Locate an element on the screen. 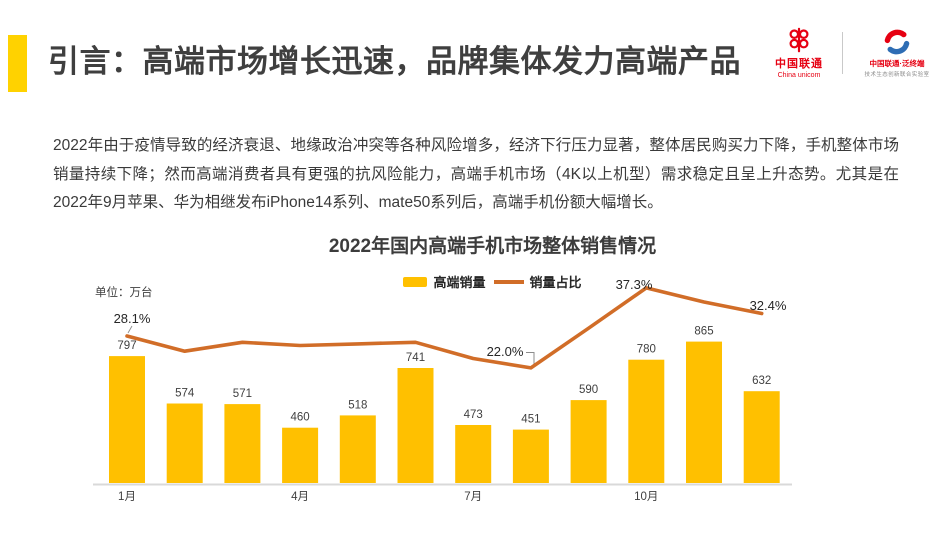 This screenshot has width=950, height=535. bar-3月 is located at coordinates (242, 443).